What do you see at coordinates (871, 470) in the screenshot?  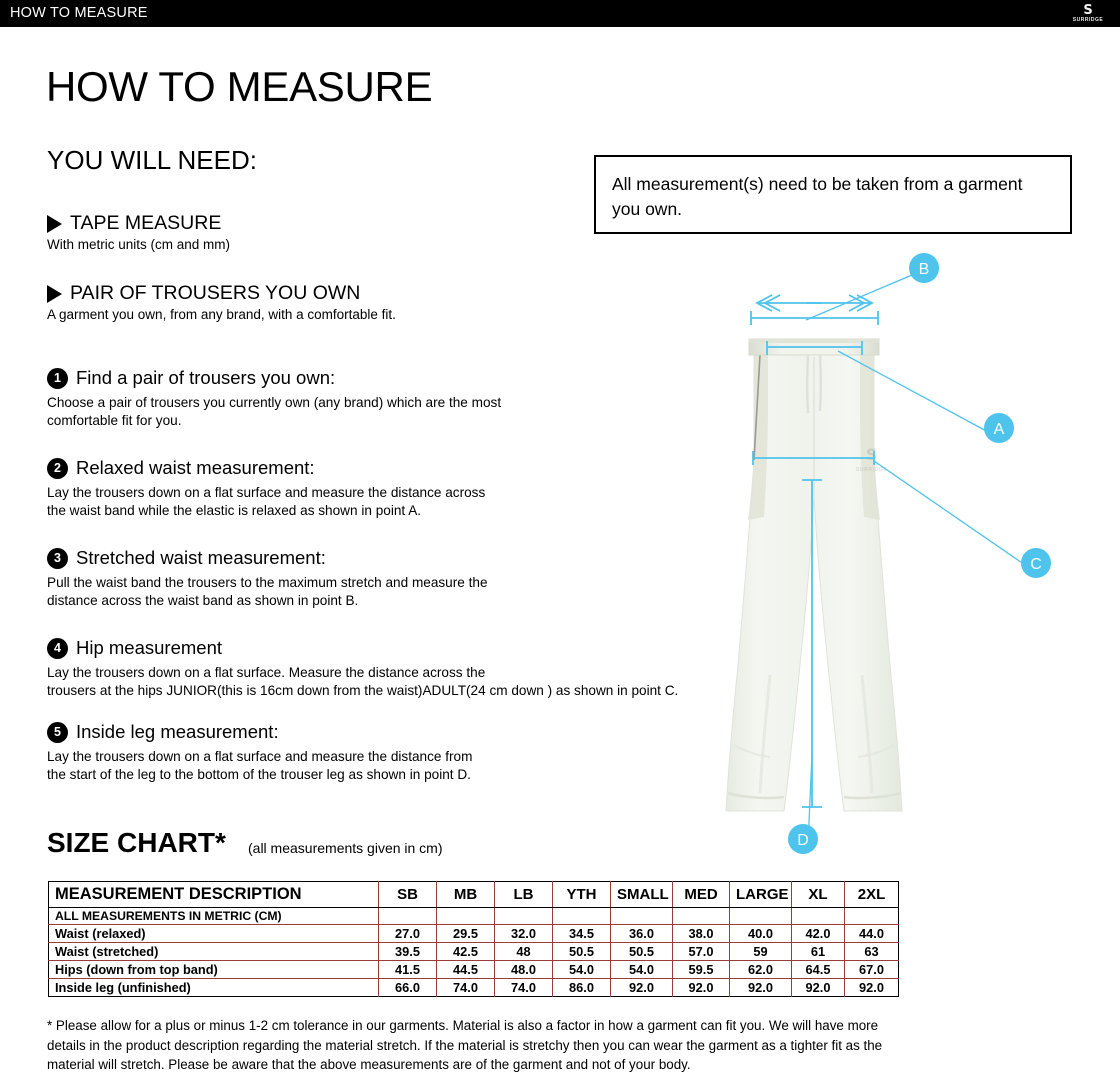 I see `svg-text: SURRIDGE` at bounding box center [871, 470].